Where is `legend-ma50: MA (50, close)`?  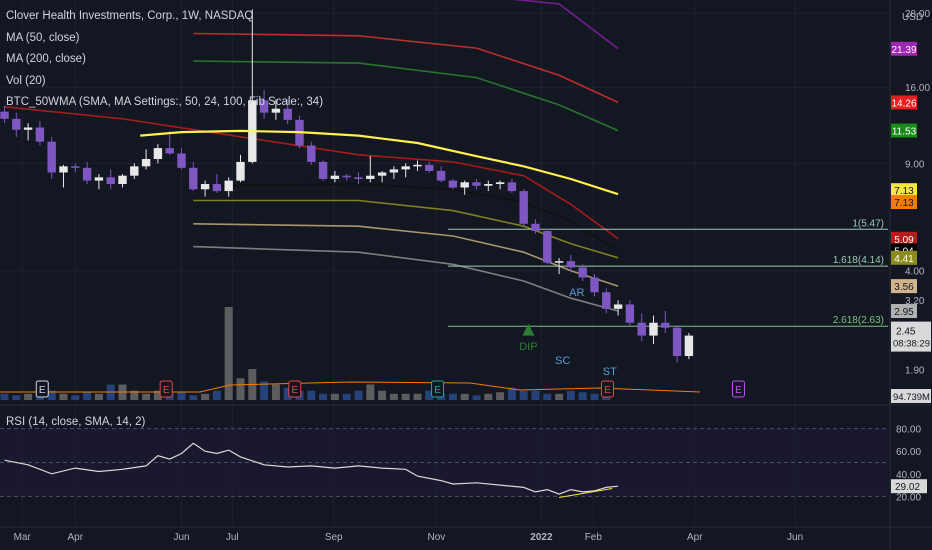
legend-ma50: MA (50, close) is located at coordinates (43, 37).